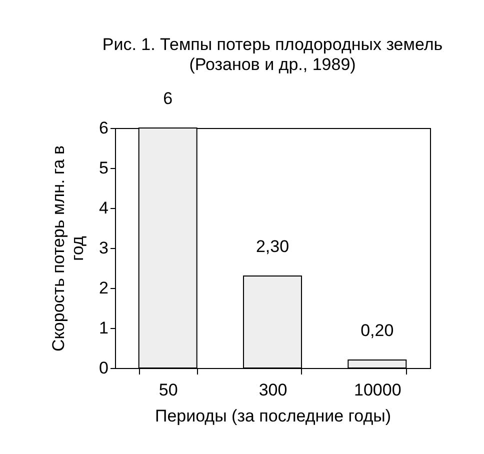 This screenshot has width=484, height=454. Describe the element at coordinates (168, 390) in the screenshot. I see `x-tick-label: 50` at that location.